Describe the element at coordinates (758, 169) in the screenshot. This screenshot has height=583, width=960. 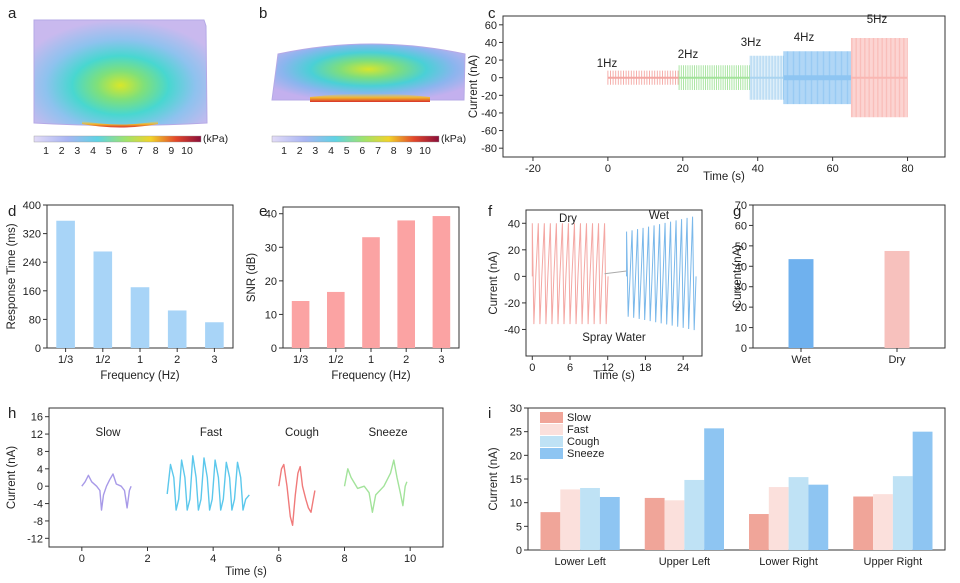
I see `x-tick-label: 40` at that location.